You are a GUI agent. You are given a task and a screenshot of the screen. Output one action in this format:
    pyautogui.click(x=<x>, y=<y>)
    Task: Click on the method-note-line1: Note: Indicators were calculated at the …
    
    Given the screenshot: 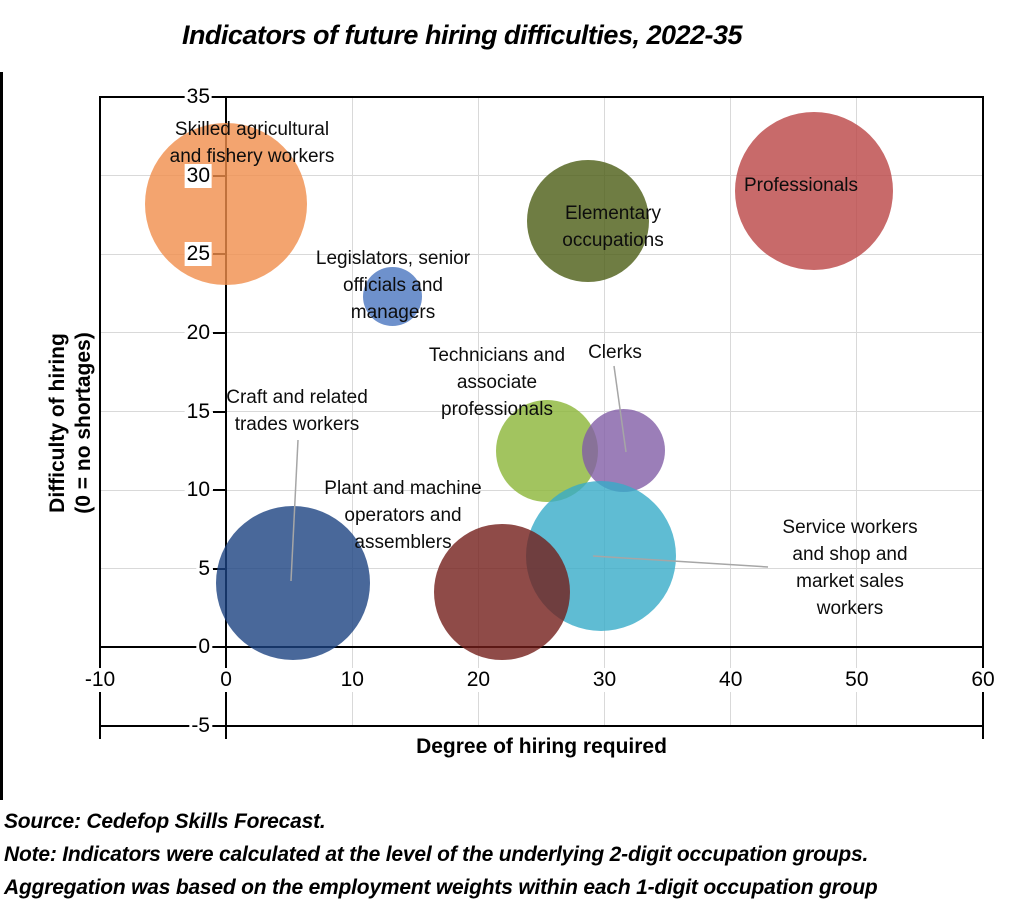 What is the action you would take?
    pyautogui.click(x=436, y=854)
    